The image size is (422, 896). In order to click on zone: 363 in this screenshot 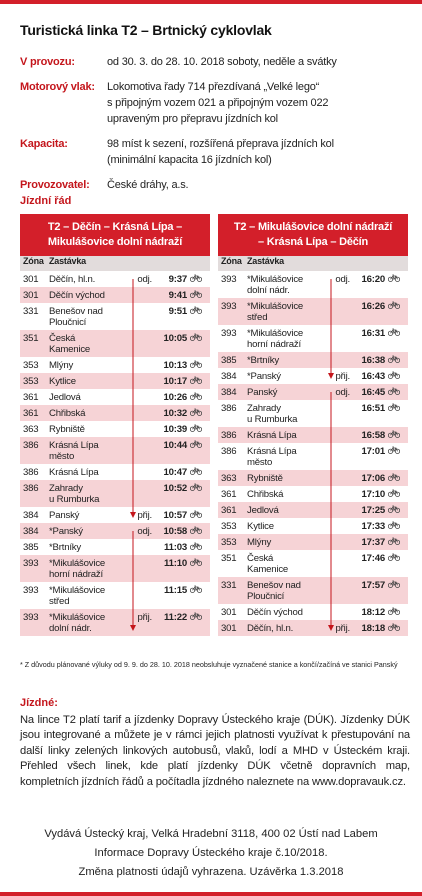, I will do `click(229, 478)`.